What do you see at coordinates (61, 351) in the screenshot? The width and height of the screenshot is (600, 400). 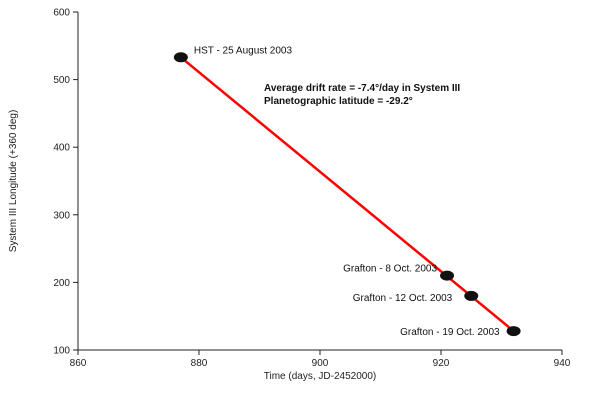 I see `y-tick-label: 100` at bounding box center [61, 351].